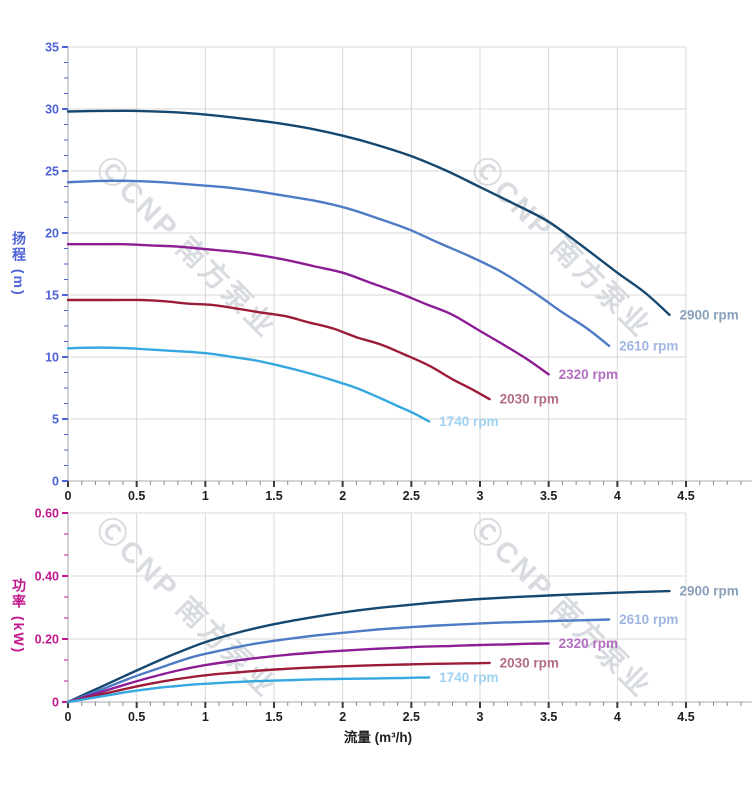  Describe the element at coordinates (248, 384) in the screenshot. I see `head-curve-1740-rpm` at that location.